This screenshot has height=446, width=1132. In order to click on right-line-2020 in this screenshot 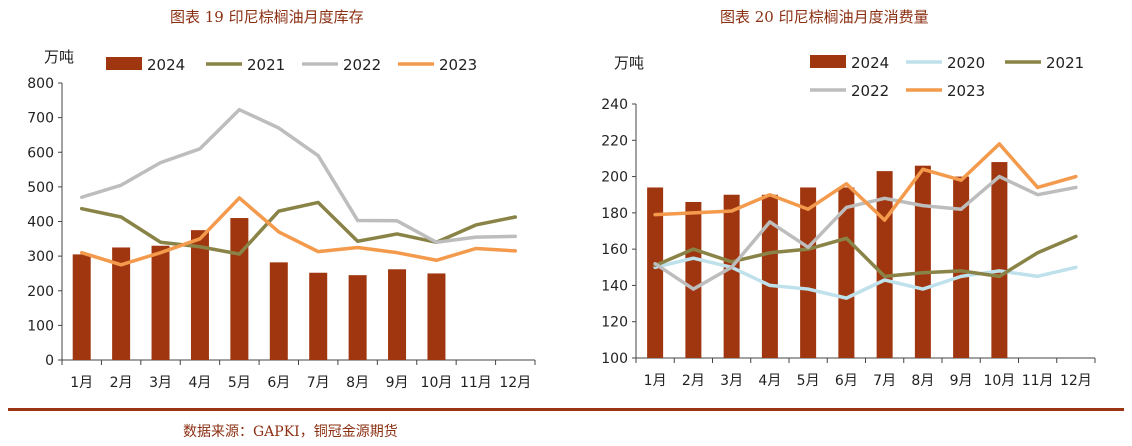, I will do `click(865, 278)`.